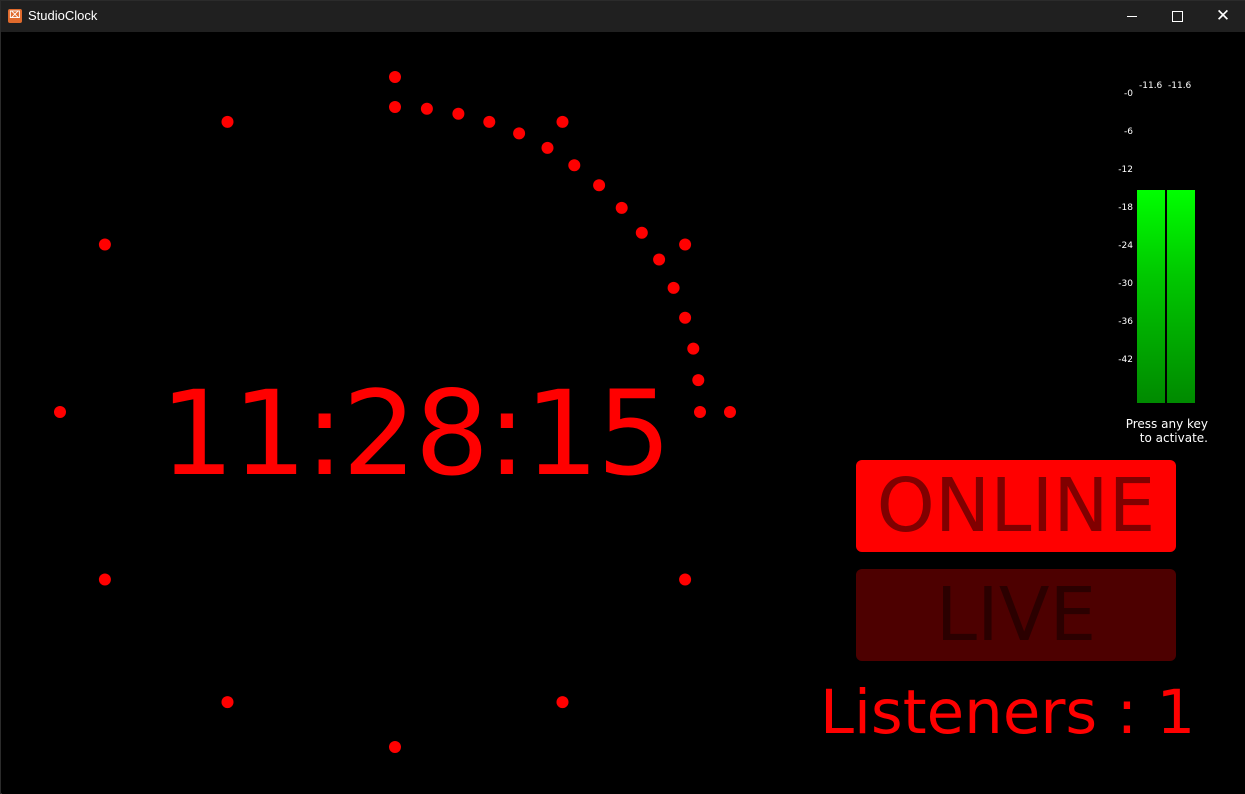  Describe the element at coordinates (1125, 360) in the screenshot. I see `vu-scale-tick: -42` at that location.